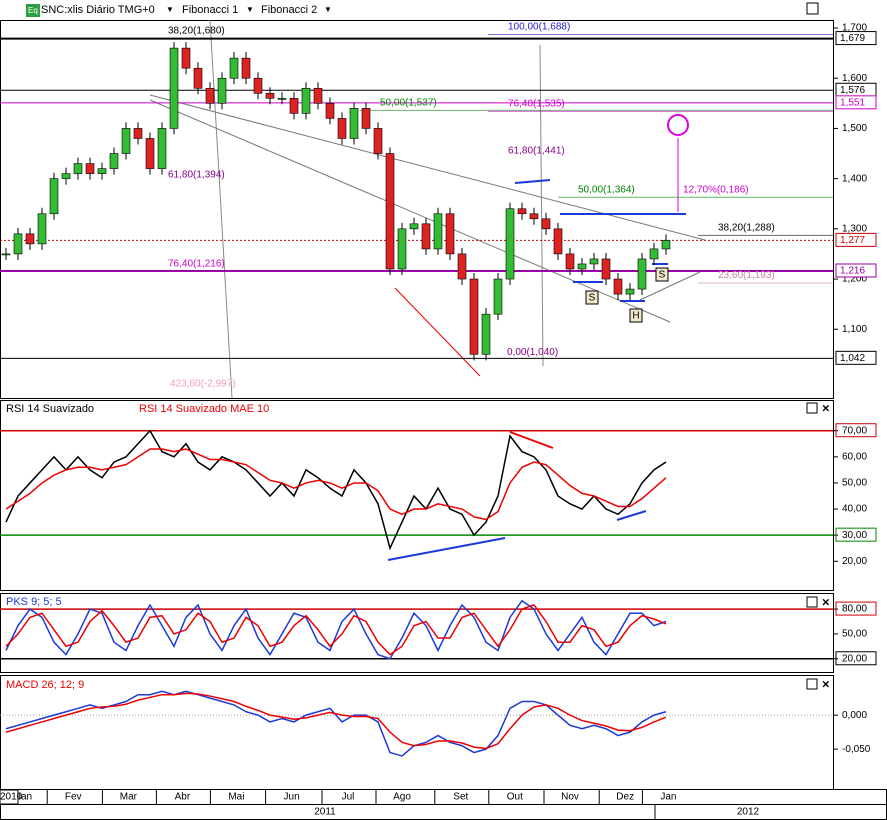  What do you see at coordinates (98, 10) in the screenshot?
I see `symbol: SNC:xlis Diário TMG+0` at bounding box center [98, 10].